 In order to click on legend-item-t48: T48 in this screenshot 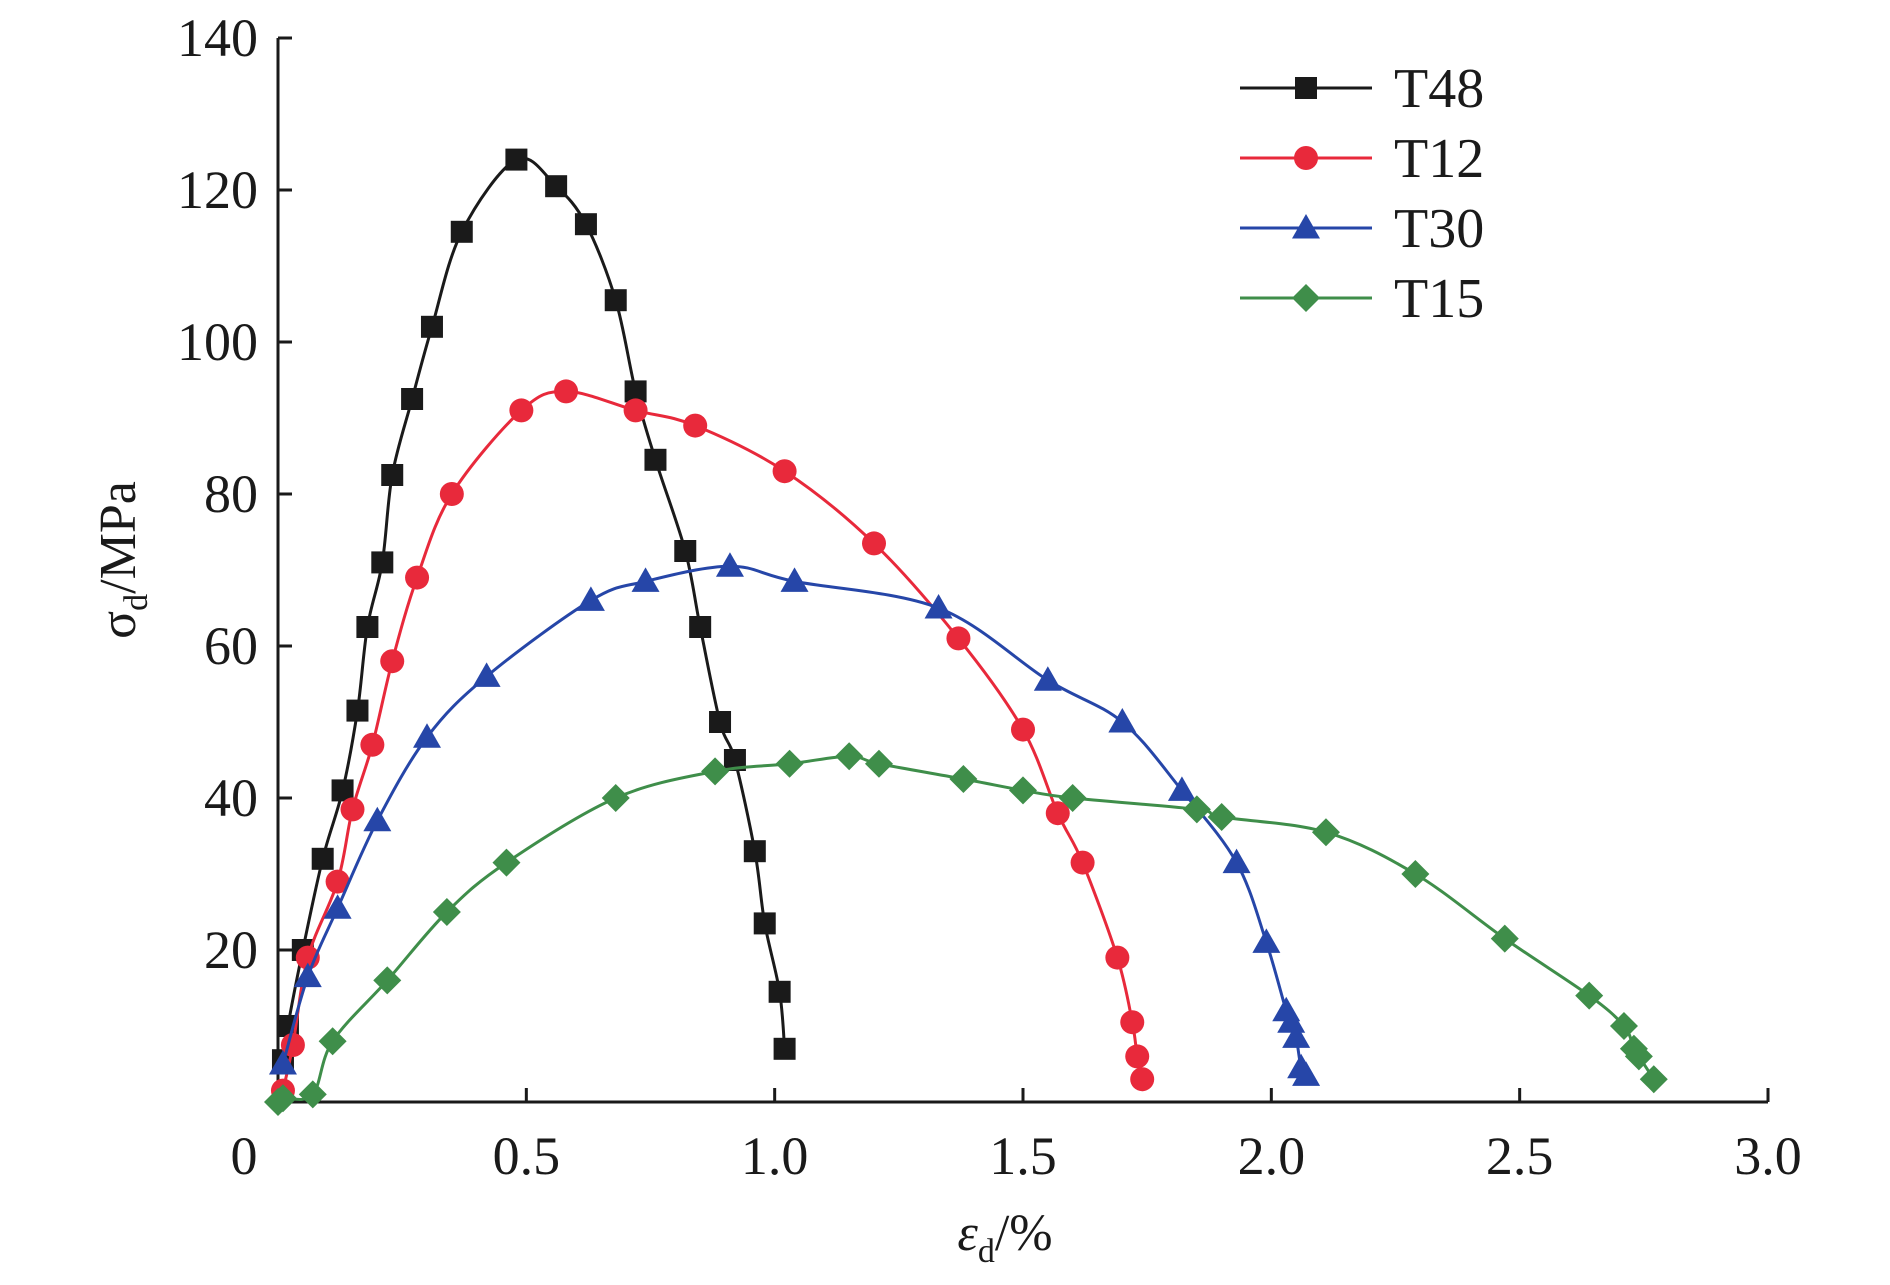, I will do `click(1362, 89)`.